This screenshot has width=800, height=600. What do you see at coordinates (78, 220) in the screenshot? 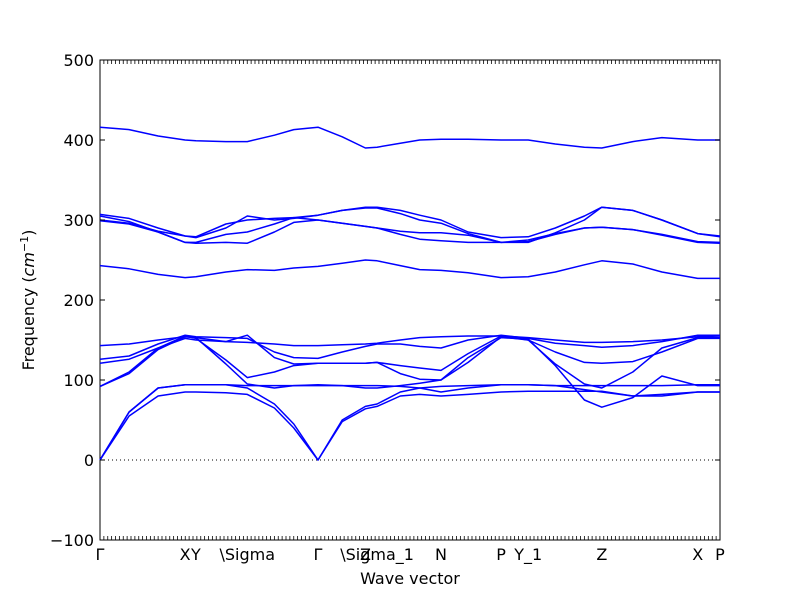
I see `y-tick-label: 300` at bounding box center [78, 220].